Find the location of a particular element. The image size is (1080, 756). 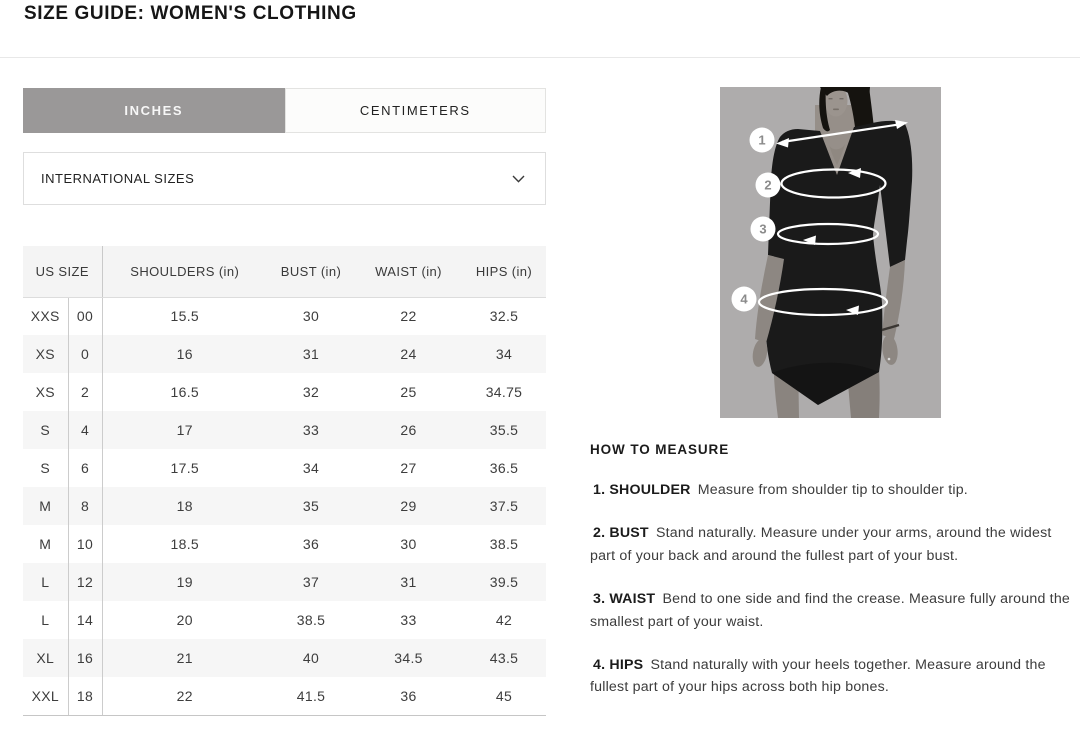

size-table-row: XS 2 16.5 32 25 34.75 is located at coordinates (284, 392).